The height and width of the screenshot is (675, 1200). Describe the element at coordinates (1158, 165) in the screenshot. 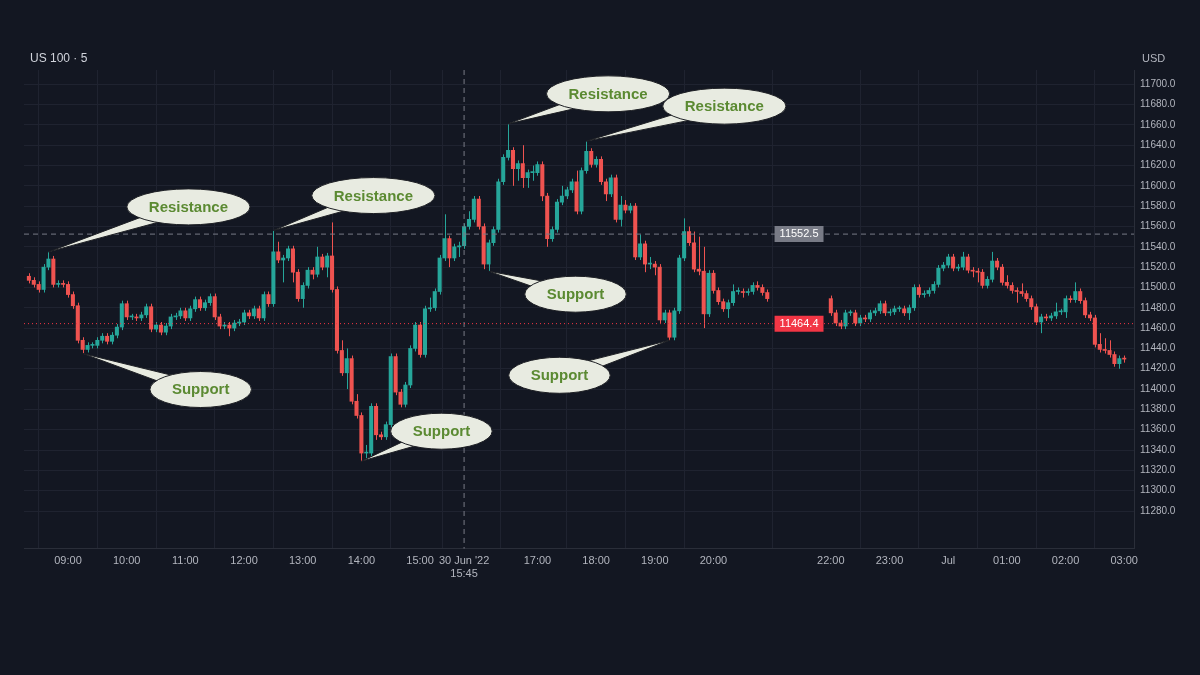

I see `y-tick-label: 11620.0` at that location.